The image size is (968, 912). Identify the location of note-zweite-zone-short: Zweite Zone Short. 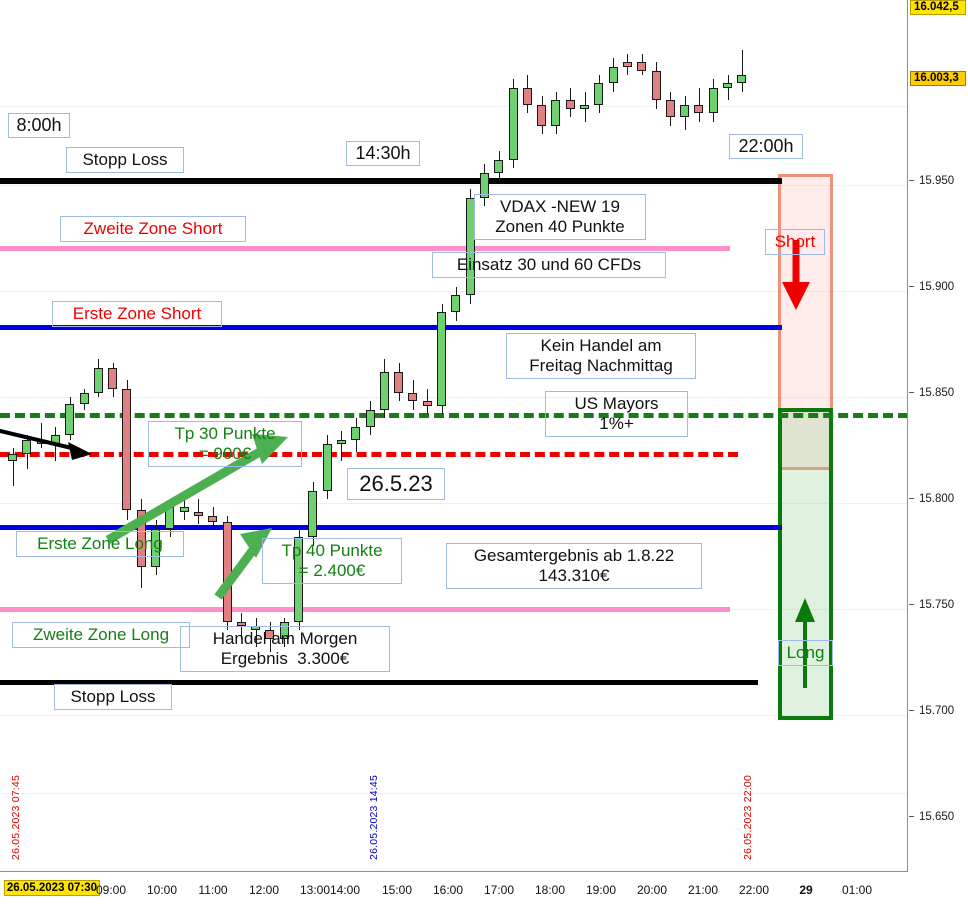
(153, 229).